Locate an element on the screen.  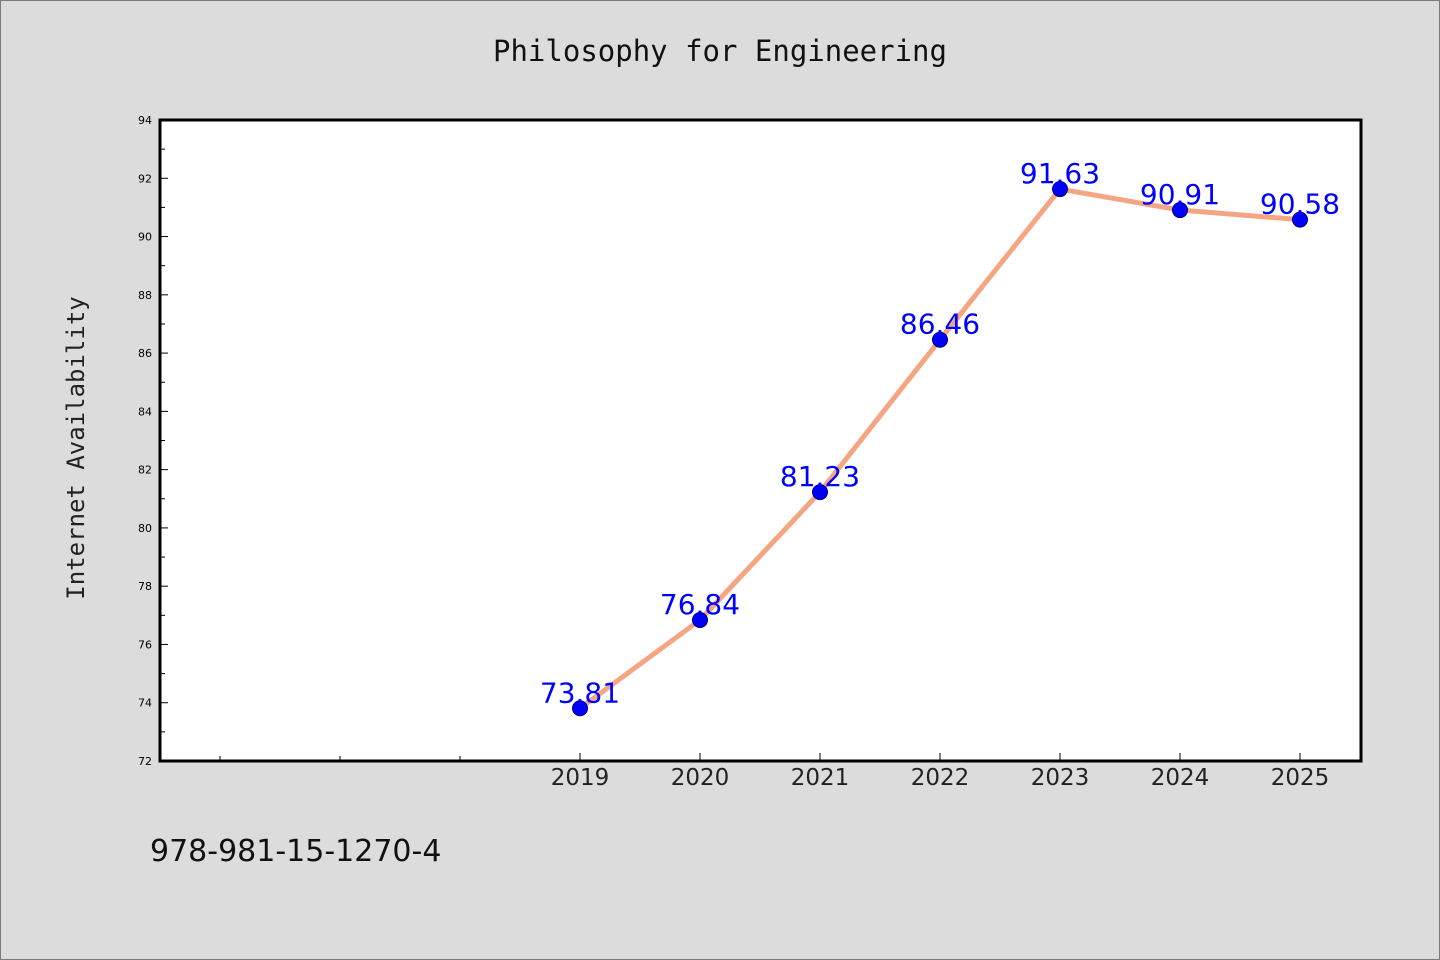
x-tick-label: 2023 is located at coordinates (1060, 778).